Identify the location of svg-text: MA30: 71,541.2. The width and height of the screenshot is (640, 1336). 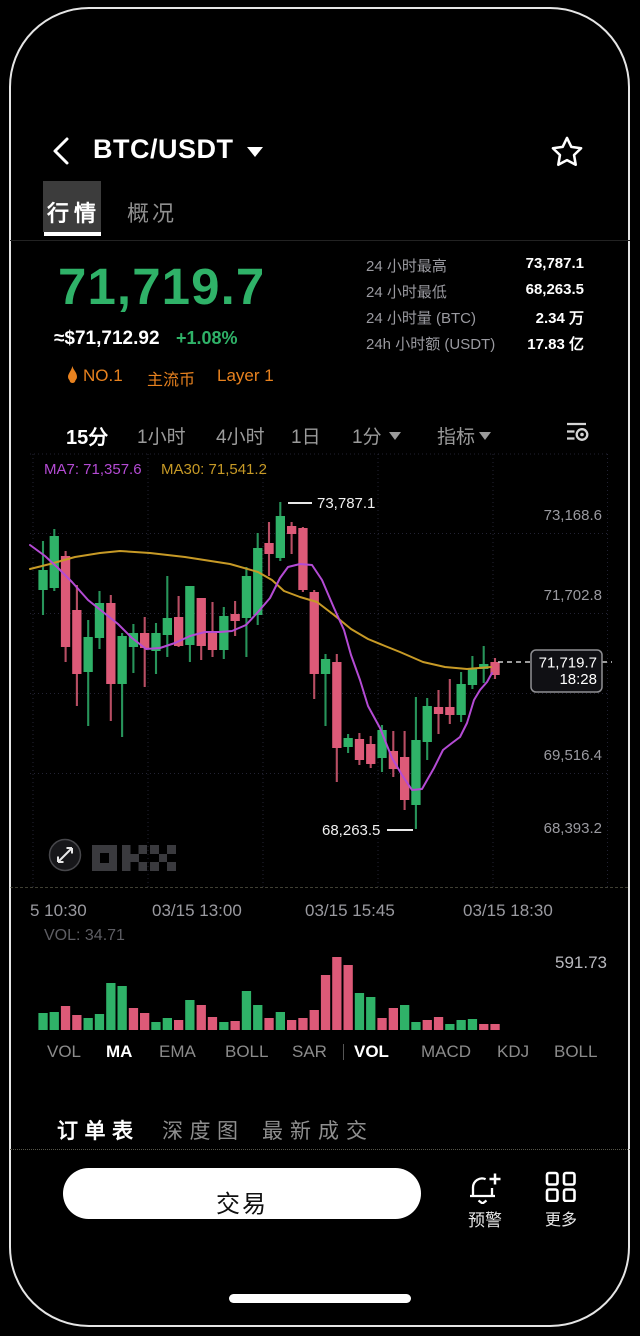
(214, 469).